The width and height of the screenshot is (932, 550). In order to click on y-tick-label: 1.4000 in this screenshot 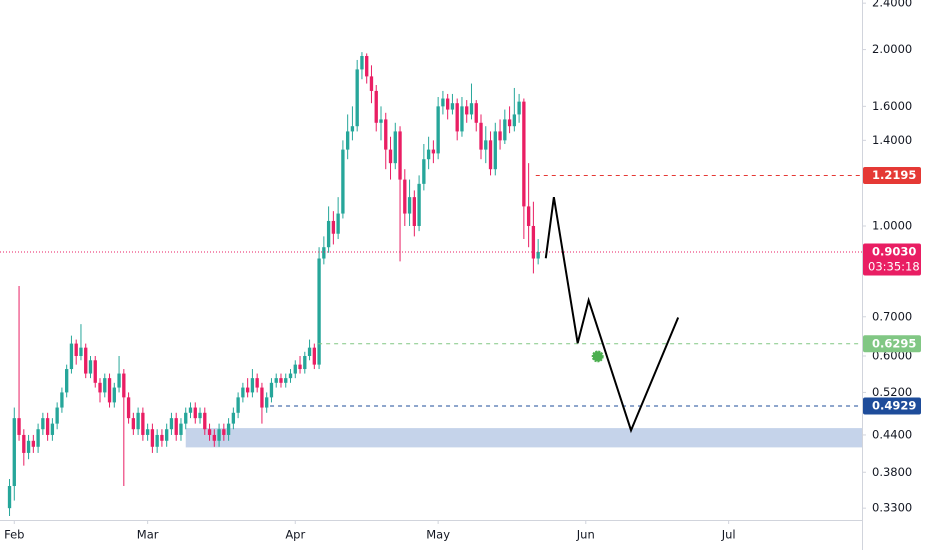, I will do `click(892, 140)`.